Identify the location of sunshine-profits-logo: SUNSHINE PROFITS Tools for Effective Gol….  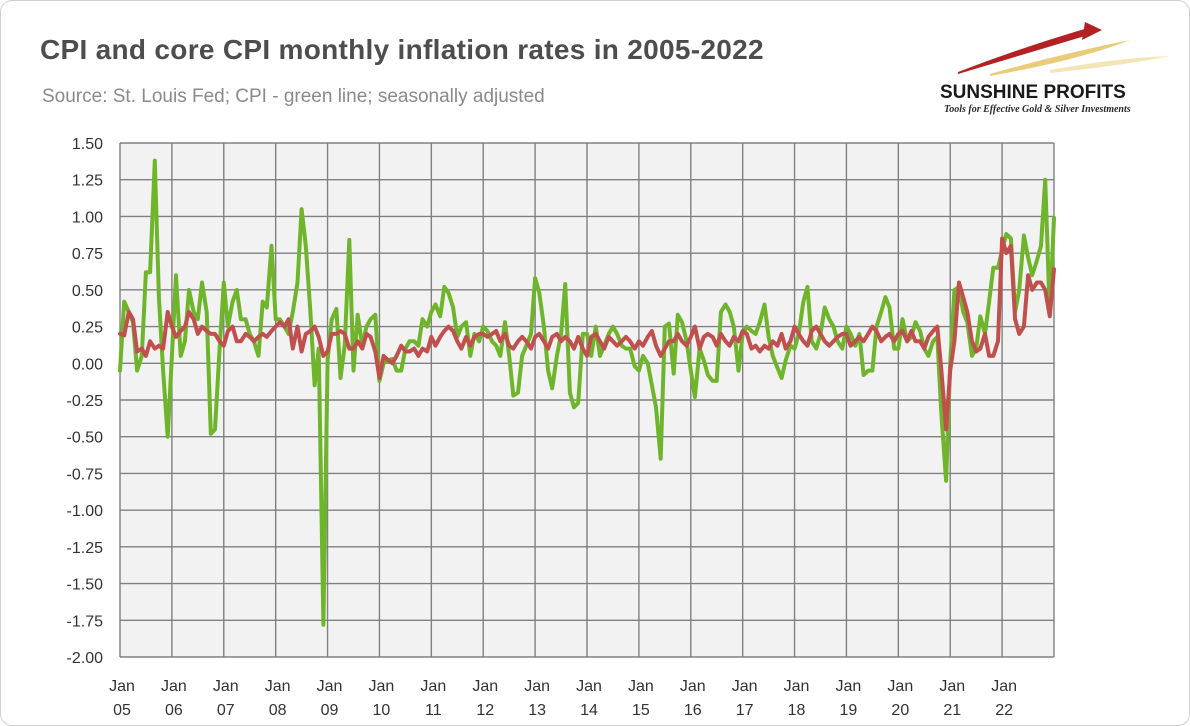
(1052, 68).